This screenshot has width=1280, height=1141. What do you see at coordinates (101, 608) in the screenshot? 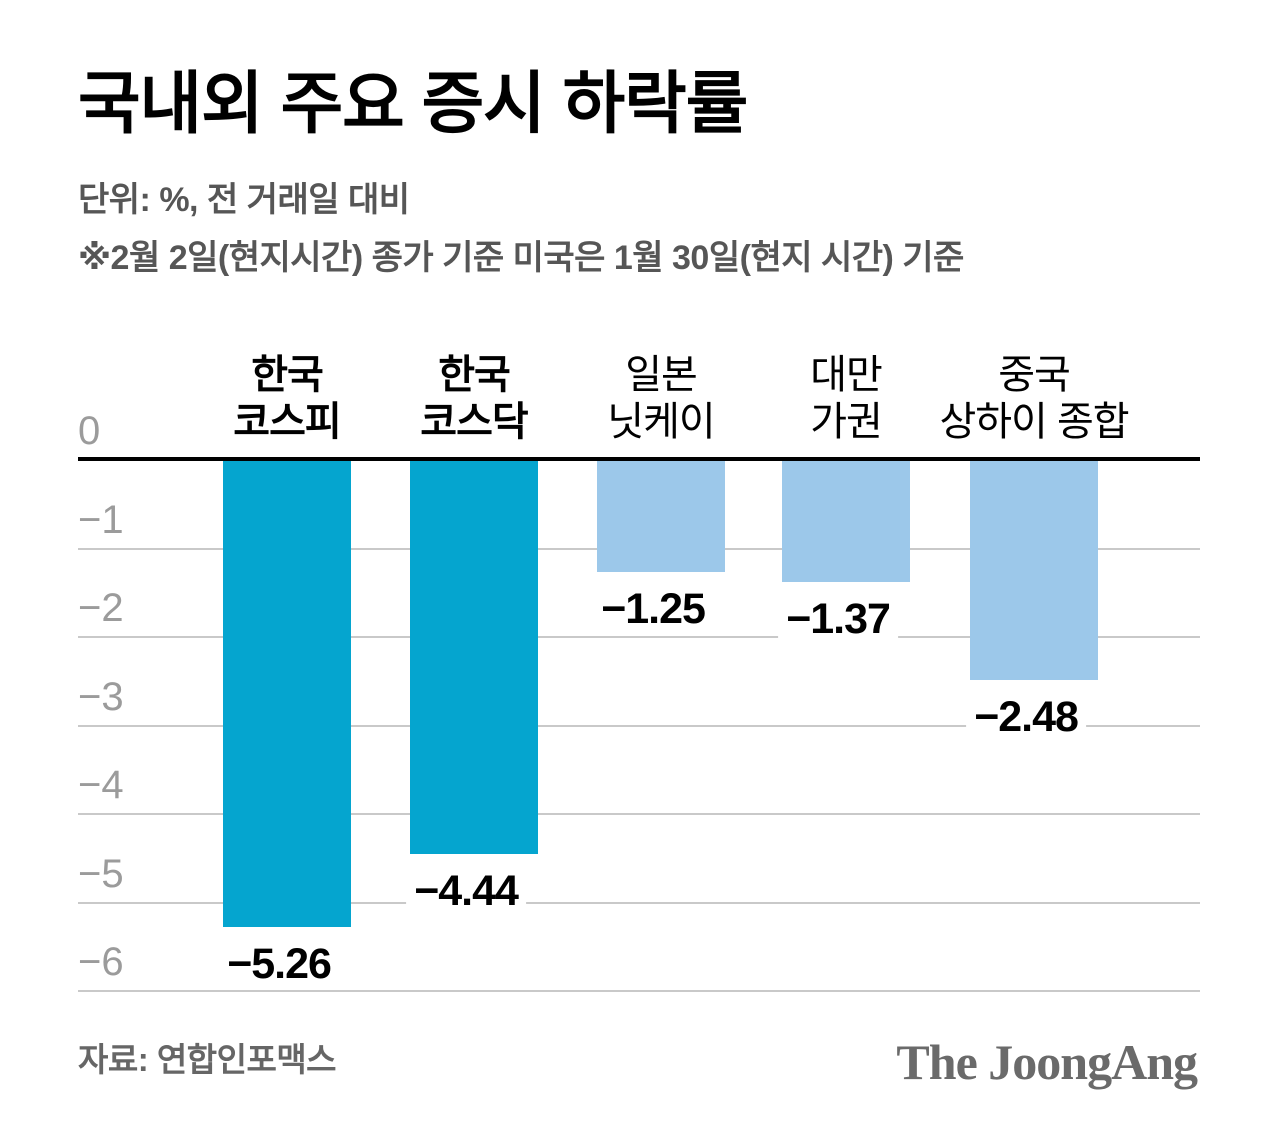
I see `y-tick-label: −2` at bounding box center [101, 608].